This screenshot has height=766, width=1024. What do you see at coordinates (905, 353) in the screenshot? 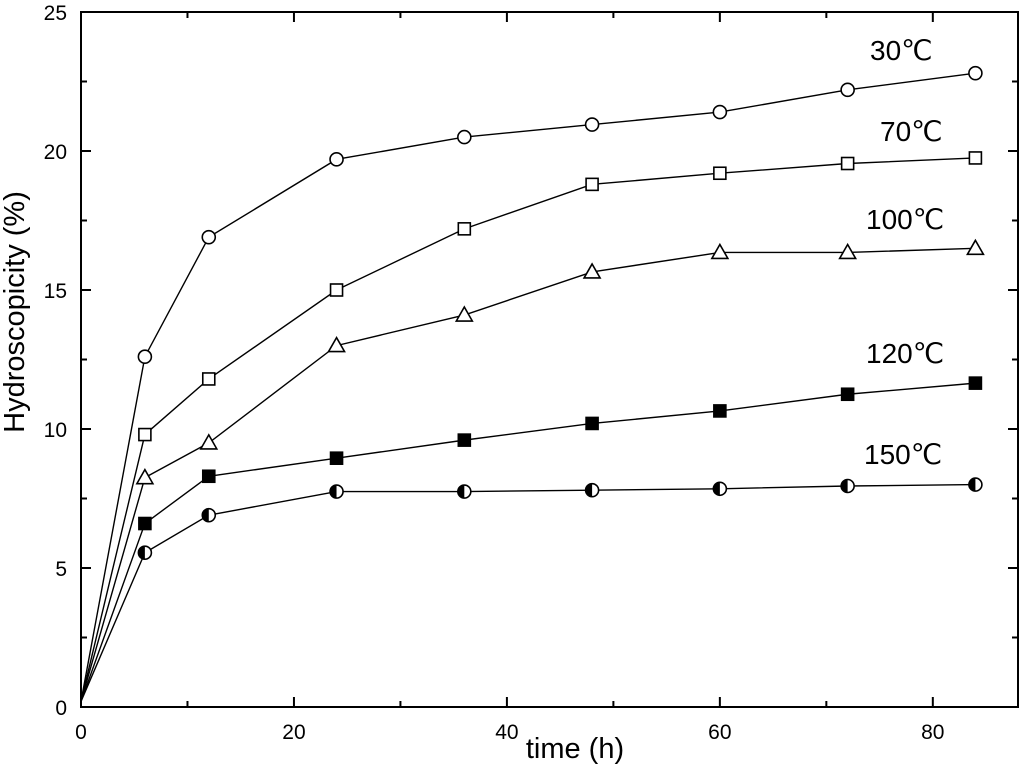
I see `series-label: 120℃` at bounding box center [905, 353].